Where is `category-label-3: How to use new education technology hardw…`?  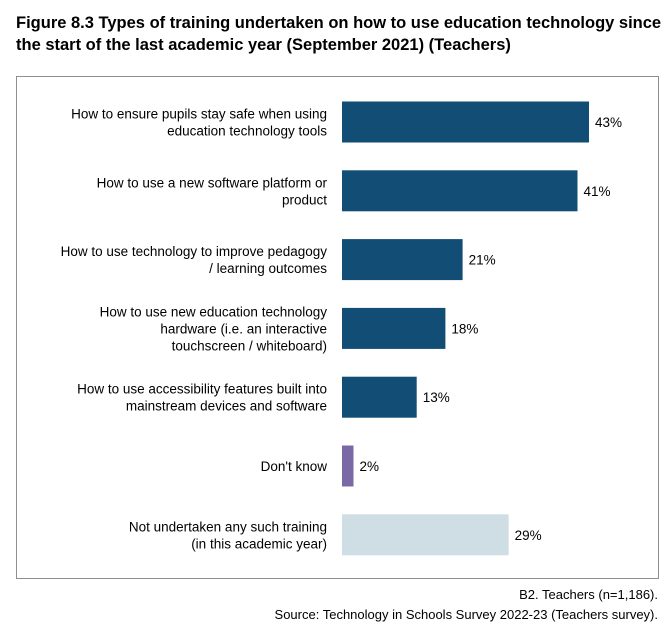
category-label-3: How to use new education technology hardw… is located at coordinates (214, 328).